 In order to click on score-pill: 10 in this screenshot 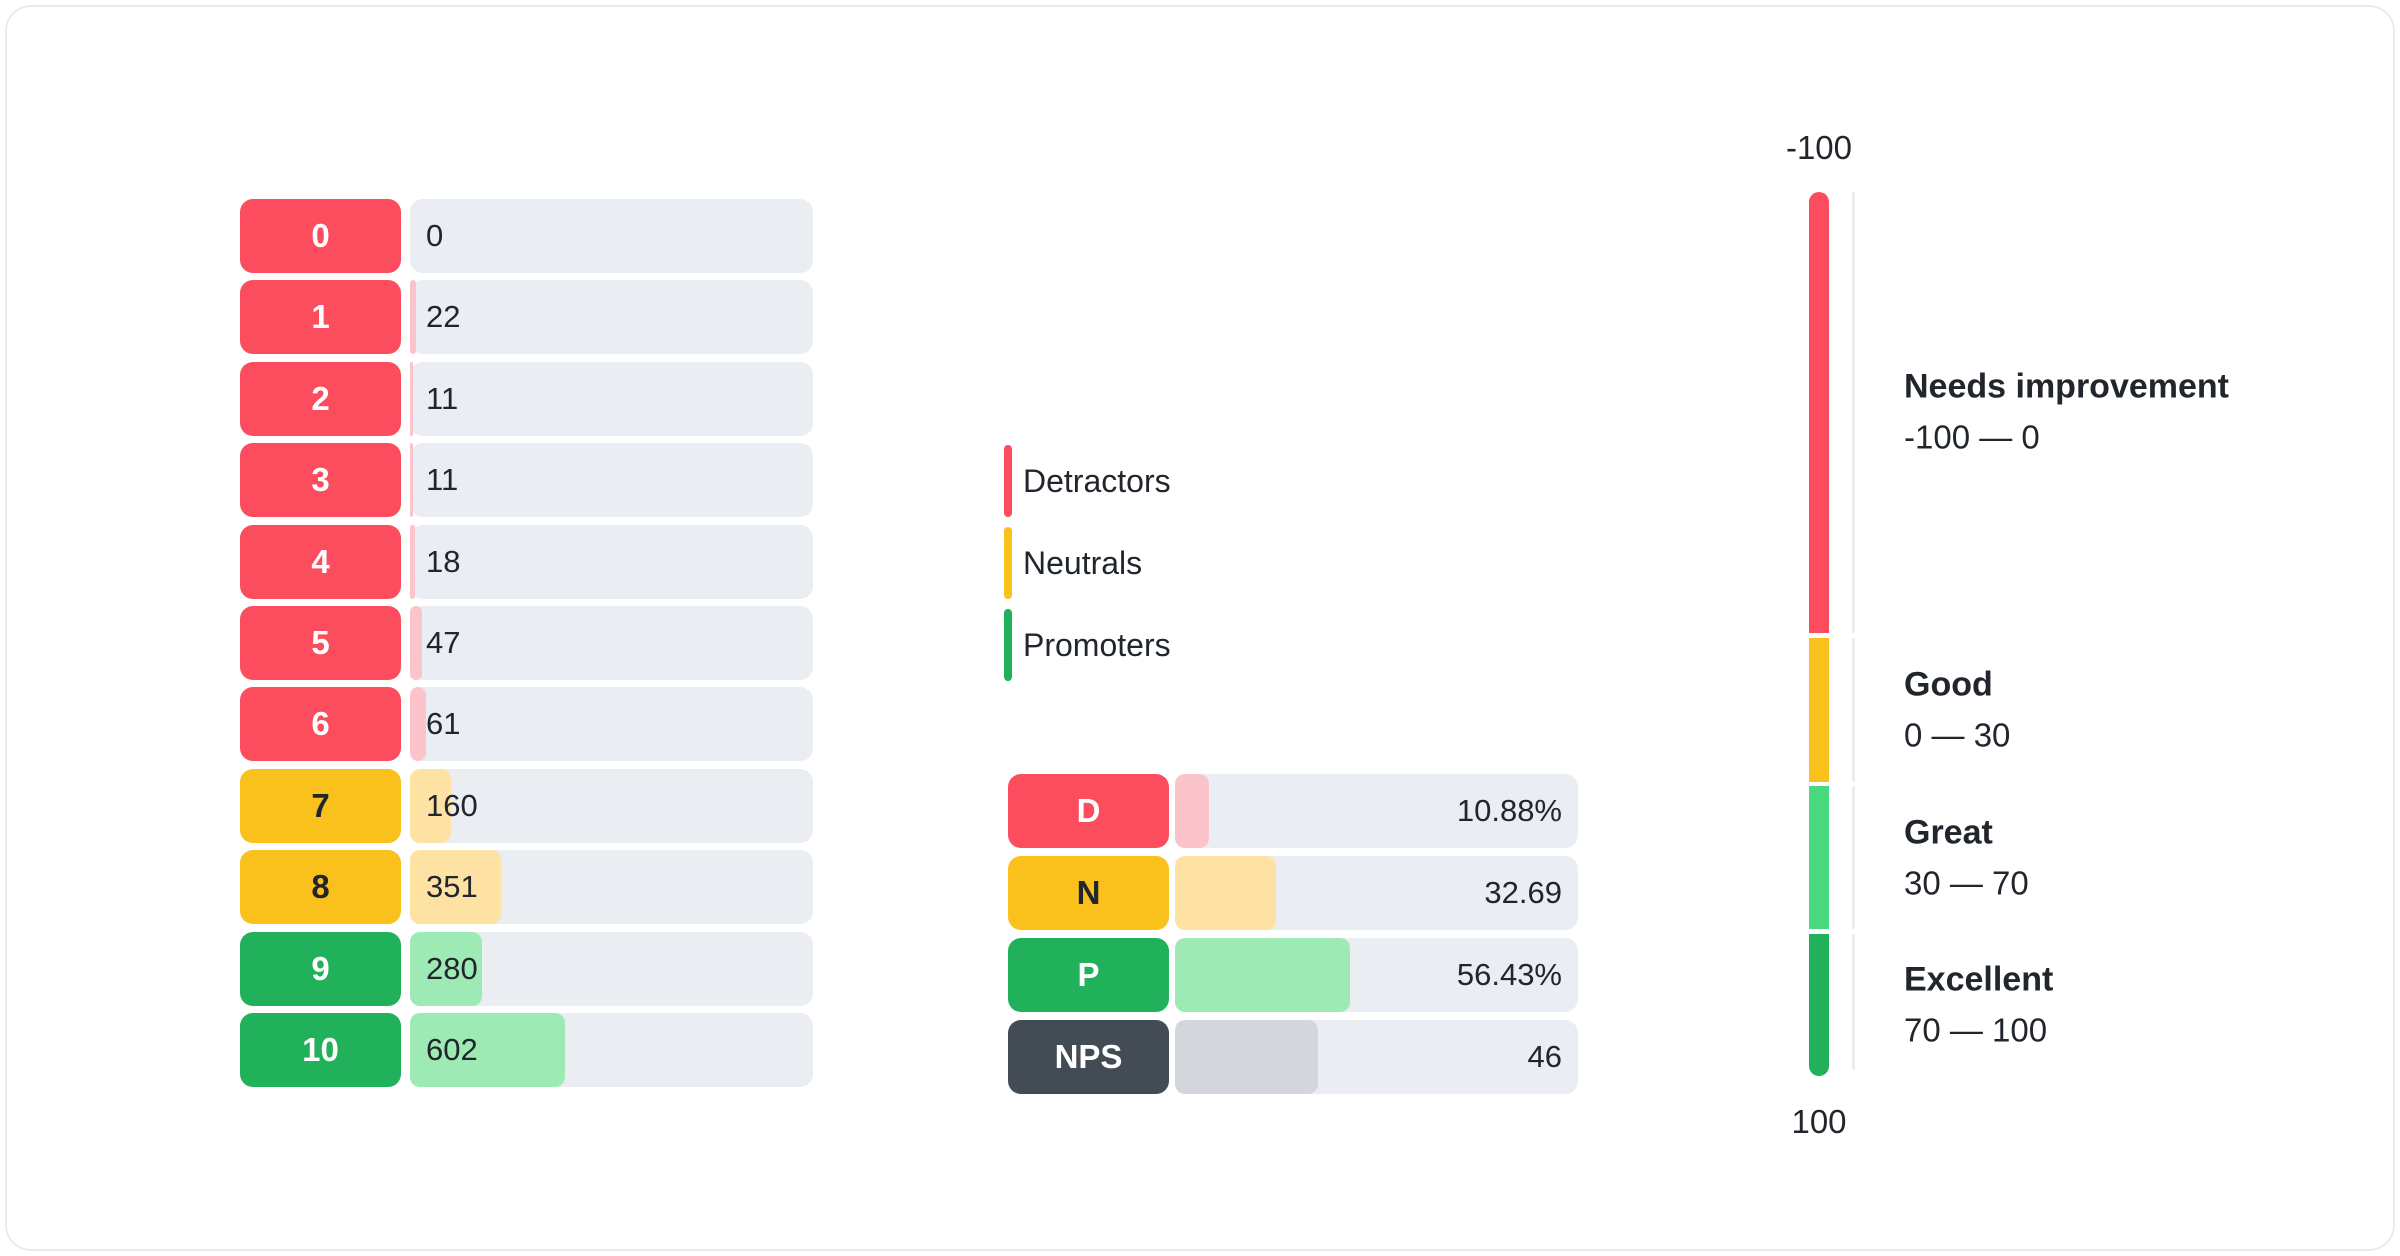, I will do `click(320, 1049)`.